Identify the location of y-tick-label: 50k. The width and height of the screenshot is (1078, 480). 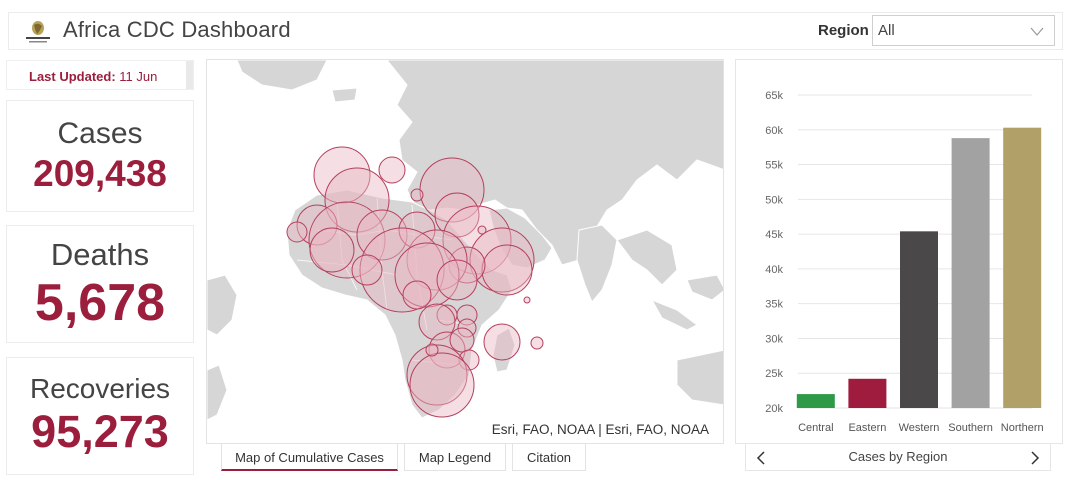
(774, 200).